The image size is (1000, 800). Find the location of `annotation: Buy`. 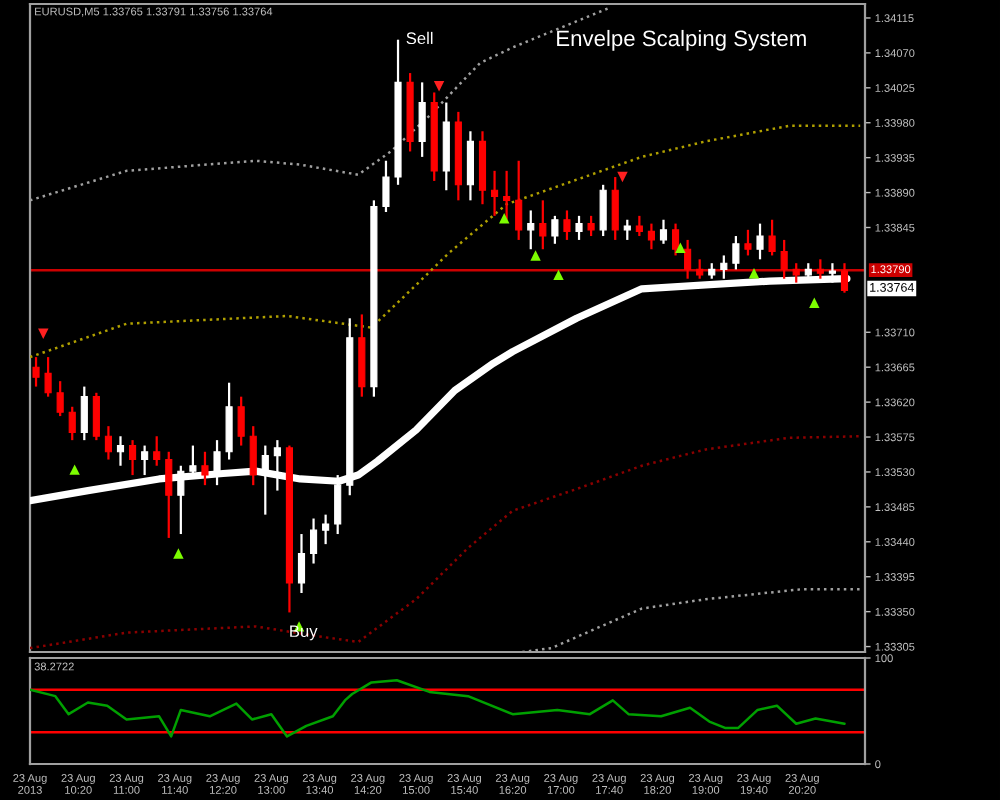

annotation: Buy is located at coordinates (304, 633).